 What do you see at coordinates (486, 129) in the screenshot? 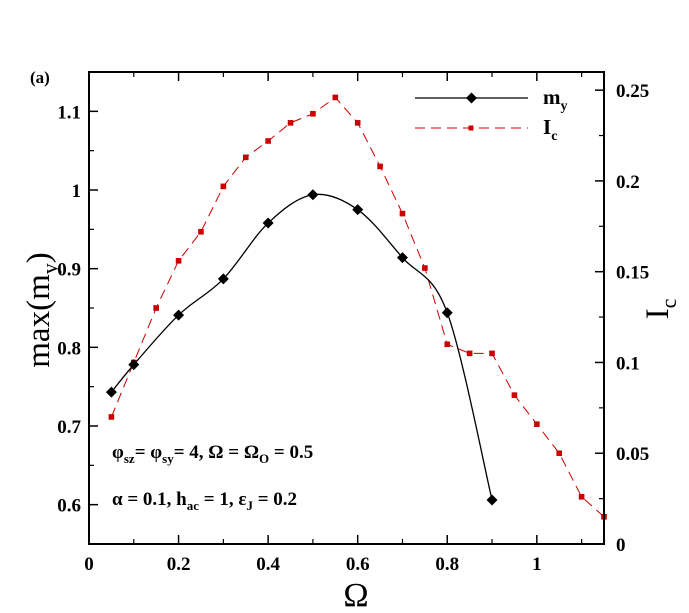
I see `legend-entry-ic: Ic` at bounding box center [486, 129].